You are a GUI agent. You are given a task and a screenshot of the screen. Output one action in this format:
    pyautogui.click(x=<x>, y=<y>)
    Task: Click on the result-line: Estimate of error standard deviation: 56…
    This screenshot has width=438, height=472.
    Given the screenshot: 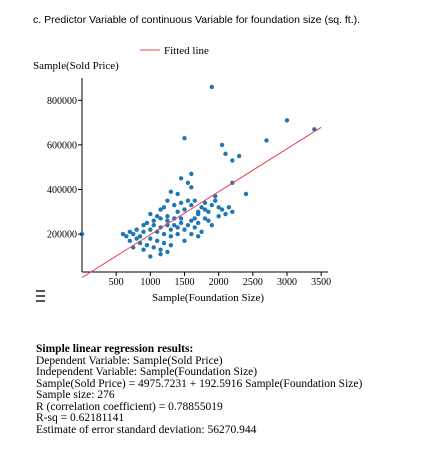 What is the action you would take?
    pyautogui.click(x=146, y=429)
    